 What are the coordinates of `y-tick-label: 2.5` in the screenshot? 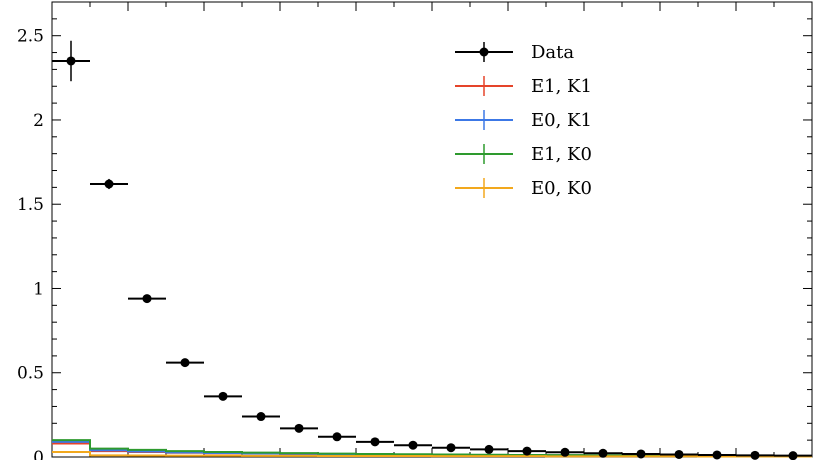 It's located at (30, 37).